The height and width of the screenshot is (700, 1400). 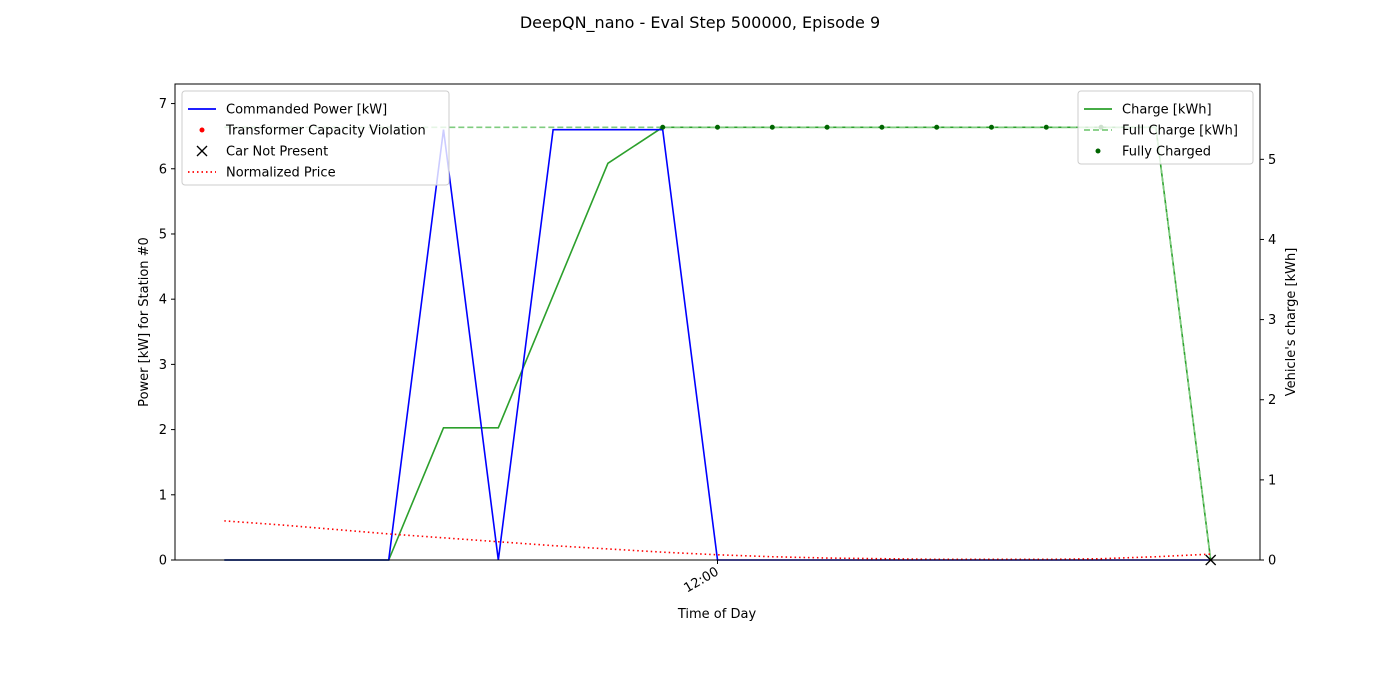 I want to click on legend-label-full-charge-kwh: Full Charge [kWh], so click(x=1180, y=131).